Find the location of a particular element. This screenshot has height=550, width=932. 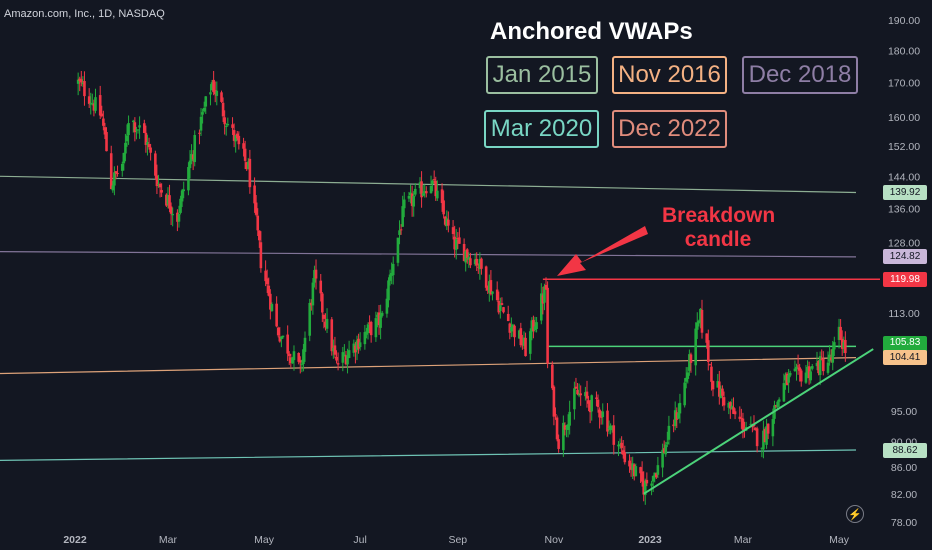

y-tick-label: 152.00 is located at coordinates (904, 147).